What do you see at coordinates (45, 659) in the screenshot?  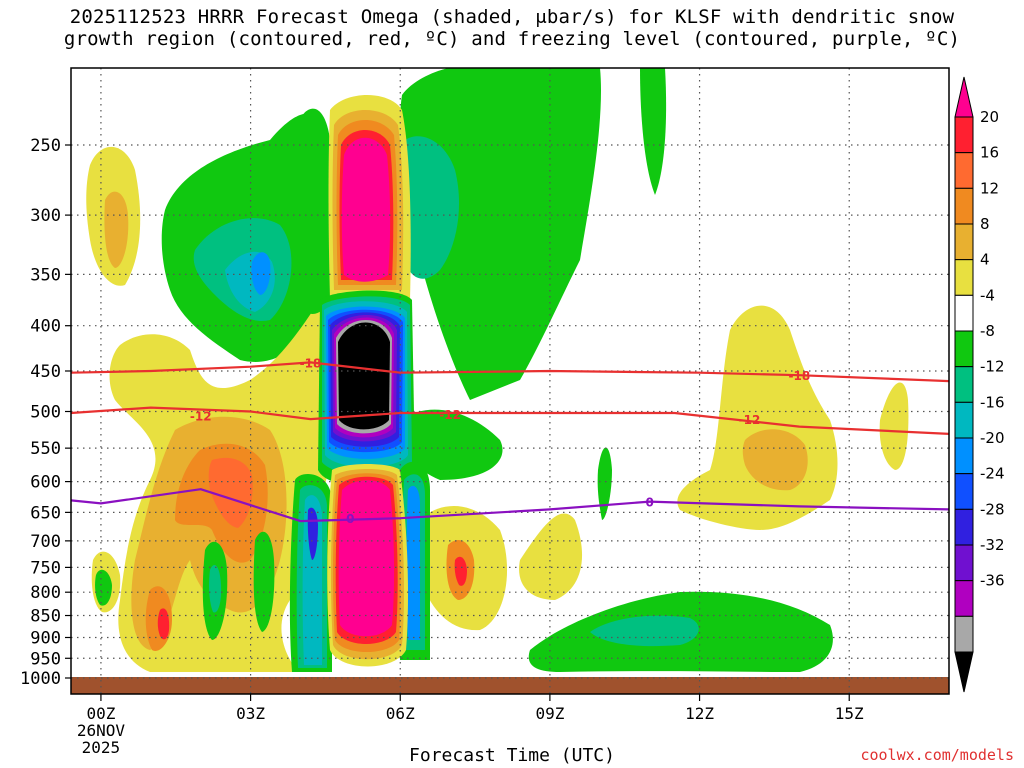 I see `y-tick-label: 950` at bounding box center [45, 659].